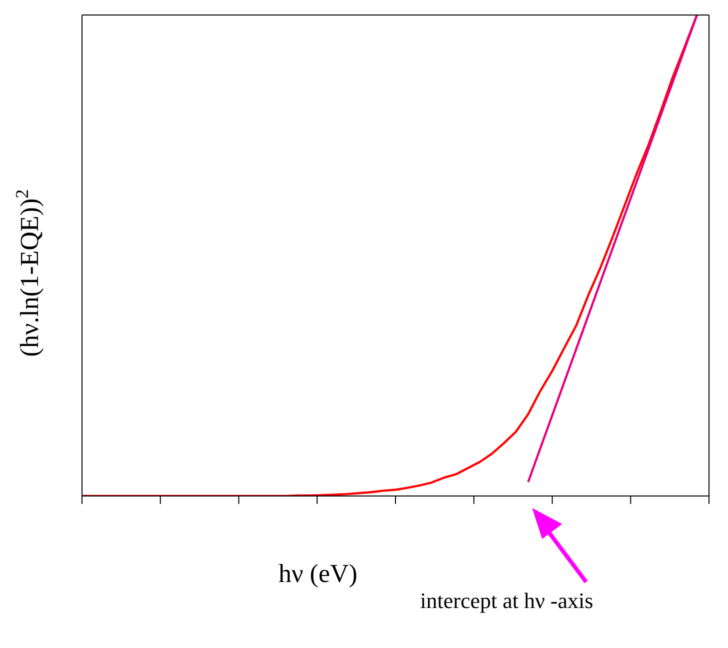 This screenshot has width=728, height=648. Describe the element at coordinates (318, 573) in the screenshot. I see `x-axis-title: hν (eV)` at that location.